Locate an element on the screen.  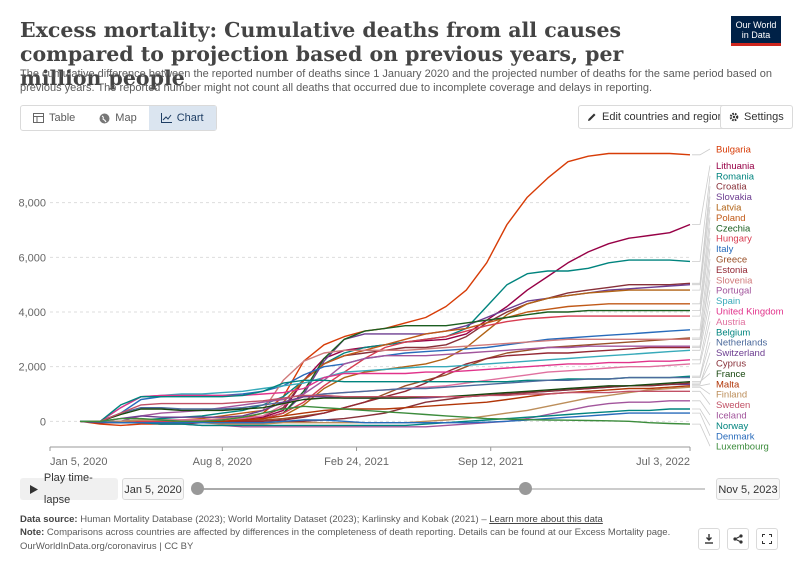
legend-label: Austria is located at coordinates (731, 322).